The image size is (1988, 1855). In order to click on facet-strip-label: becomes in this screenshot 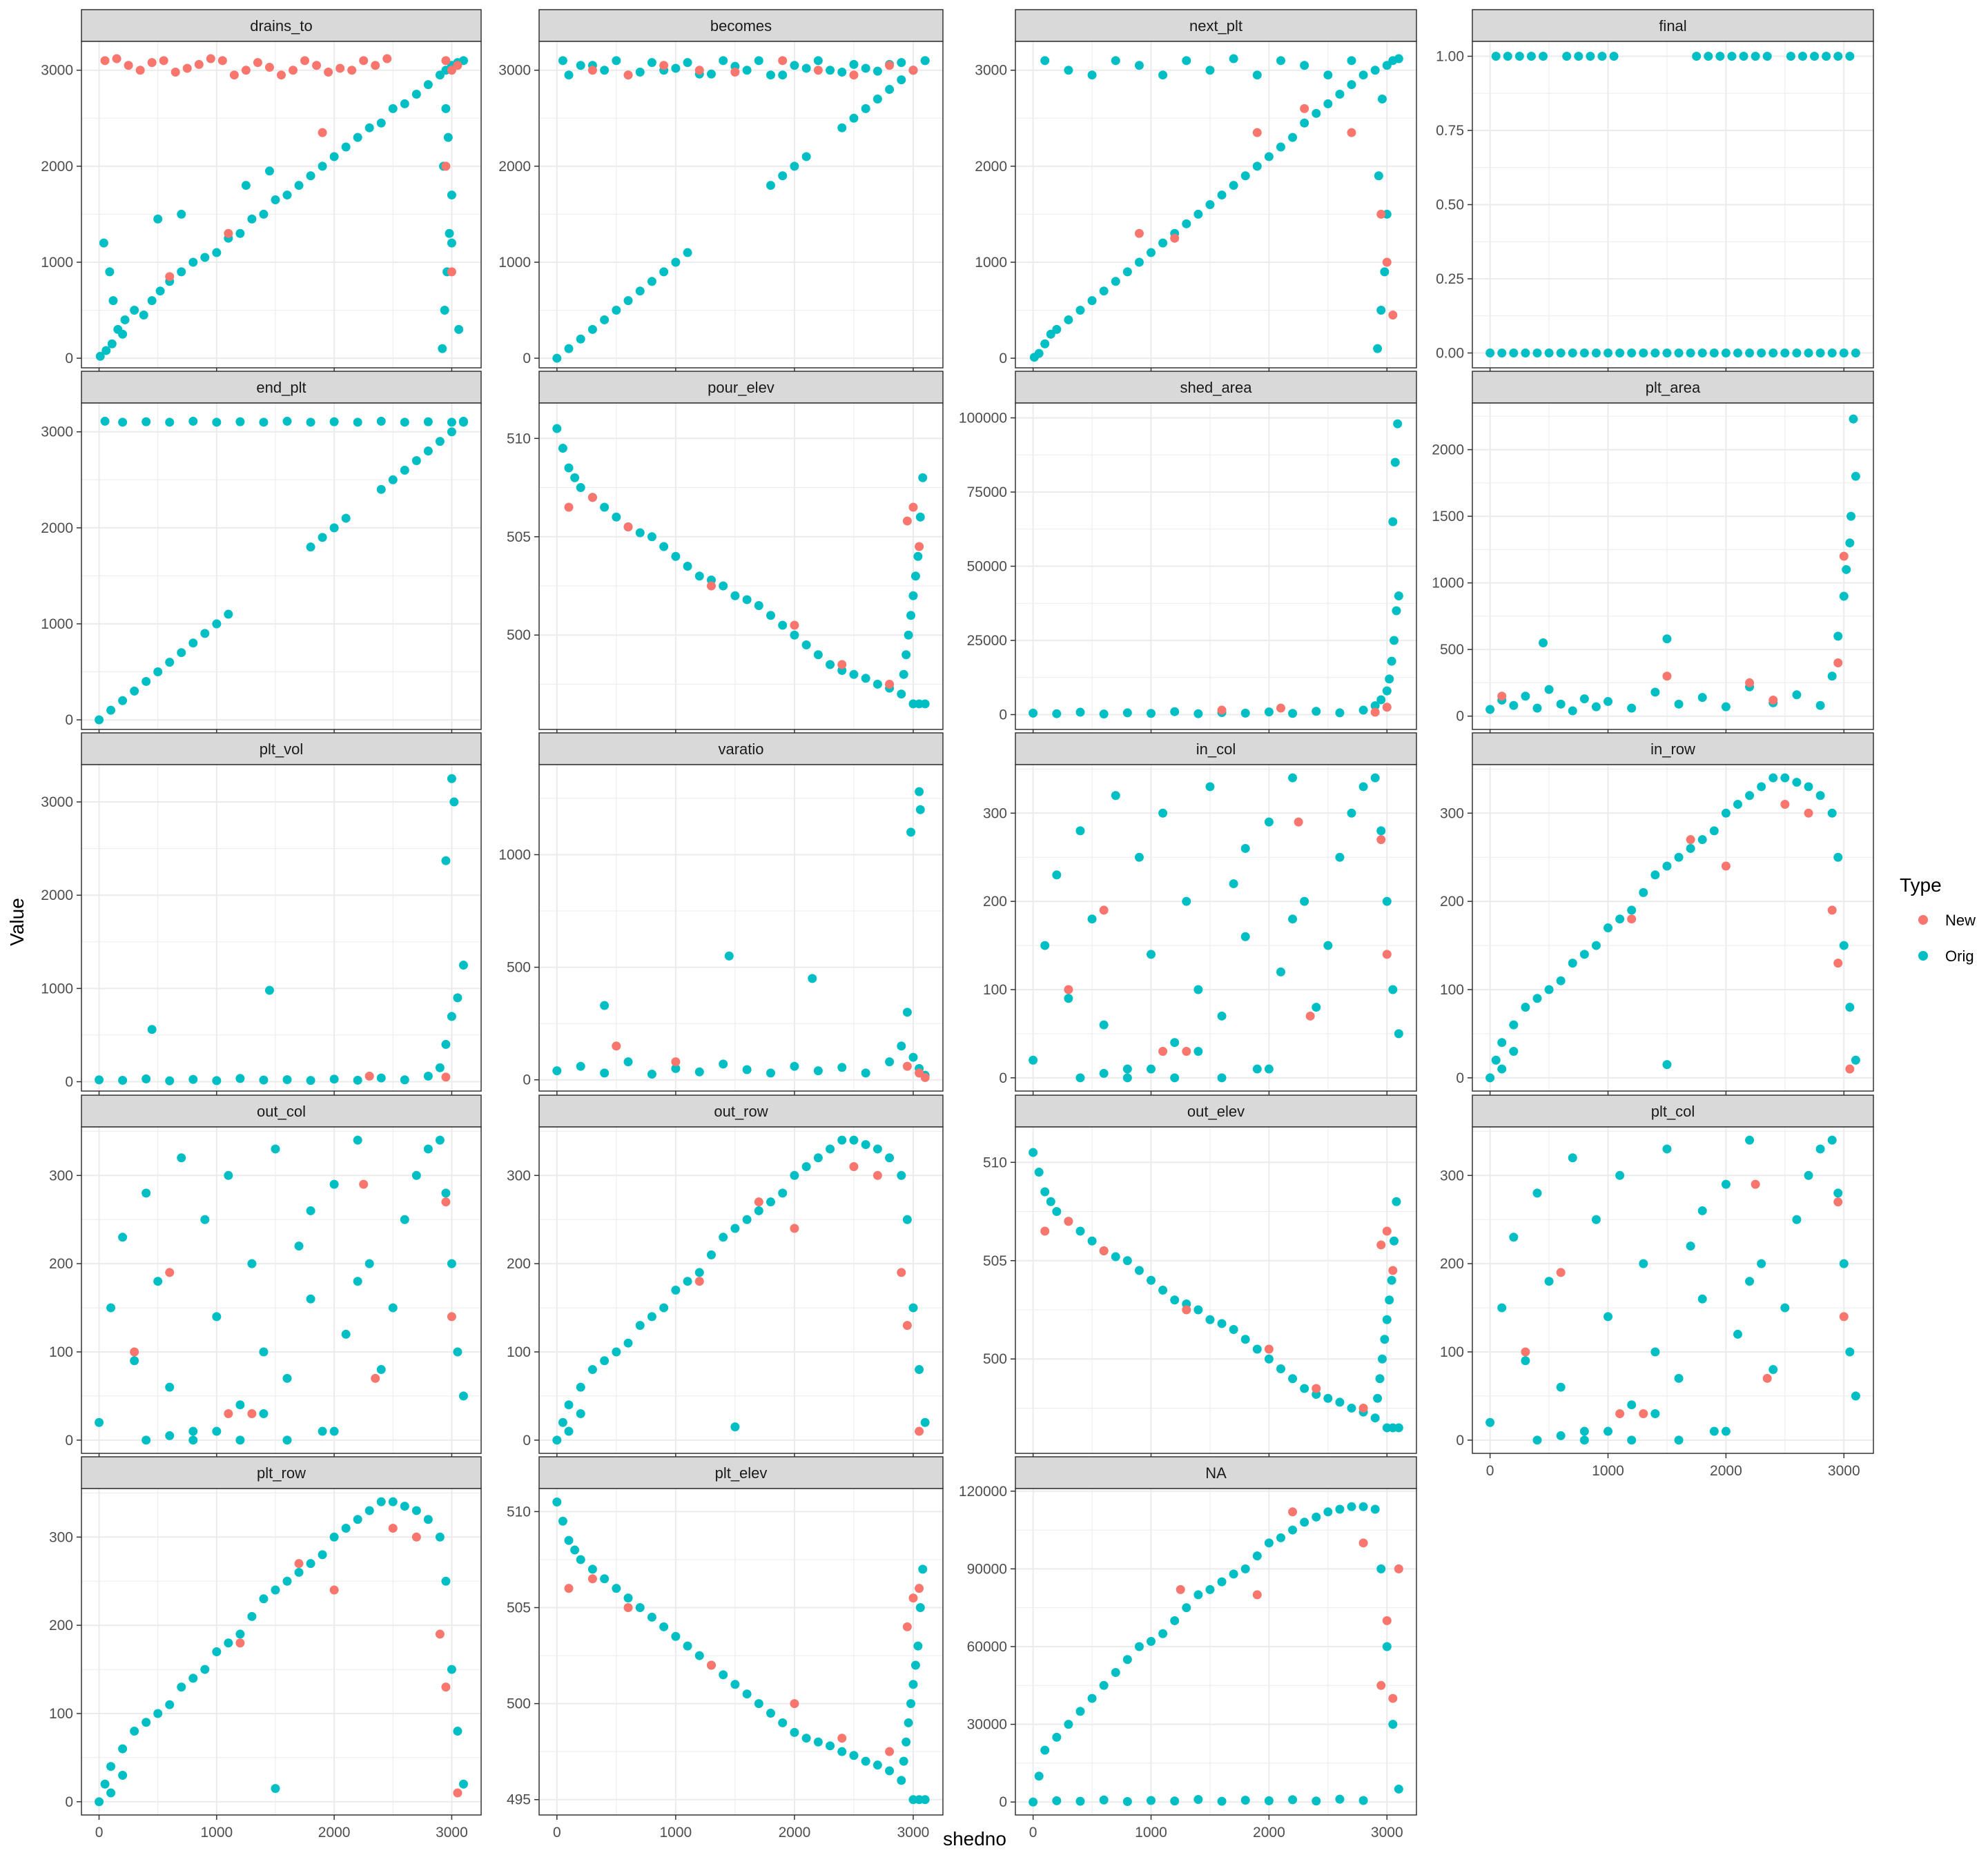, I will do `click(741, 26)`.